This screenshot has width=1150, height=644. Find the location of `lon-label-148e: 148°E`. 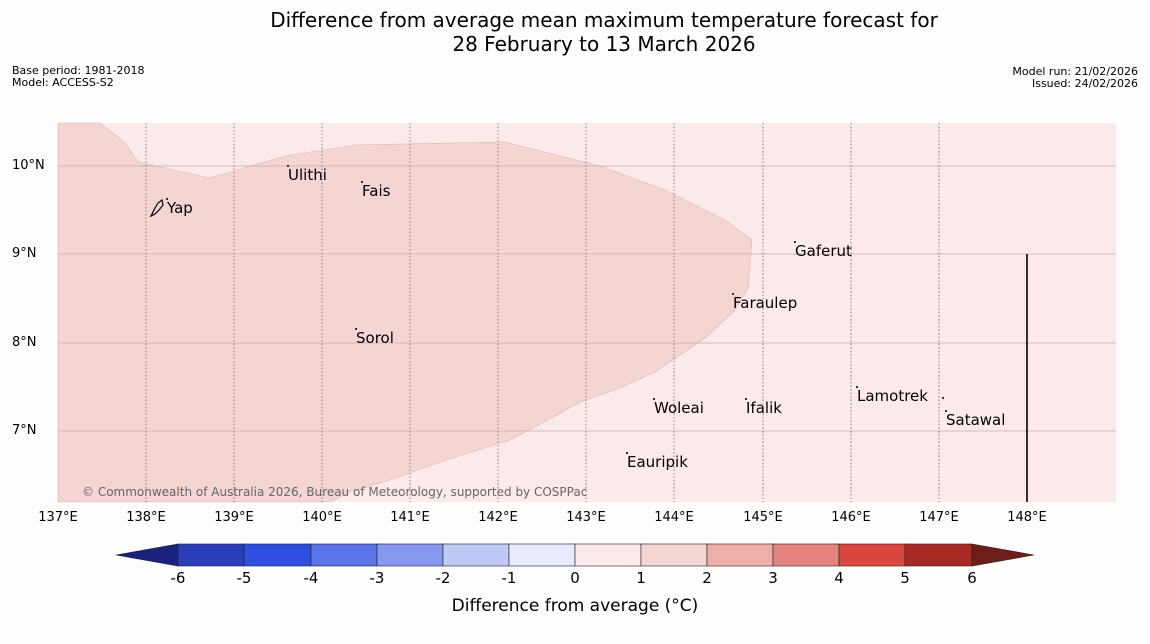

lon-label-148e: 148°E is located at coordinates (1027, 517).